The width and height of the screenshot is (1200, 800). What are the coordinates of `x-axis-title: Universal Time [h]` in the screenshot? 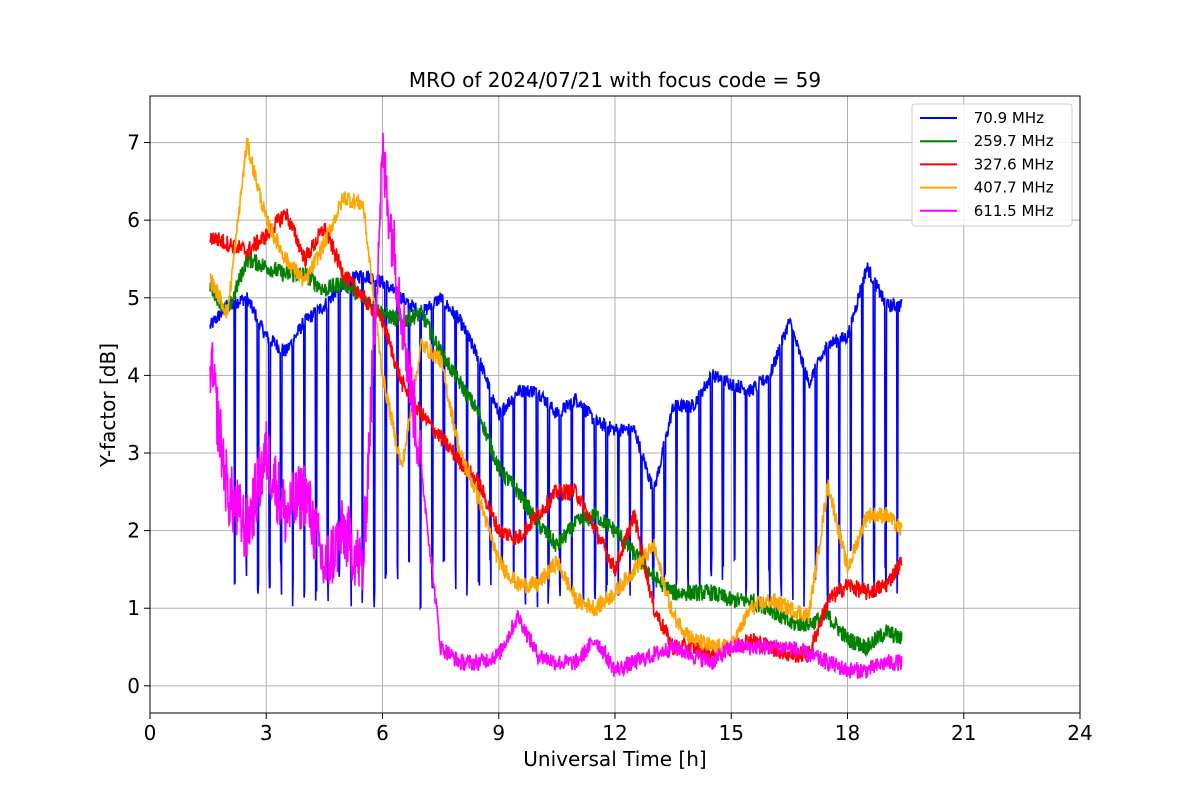 It's located at (614, 759).